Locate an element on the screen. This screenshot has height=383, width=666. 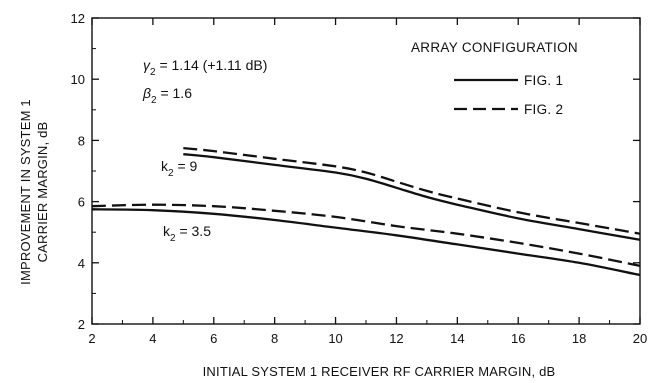
beta-annotation: β2 = 1.6 is located at coordinates (167, 95).